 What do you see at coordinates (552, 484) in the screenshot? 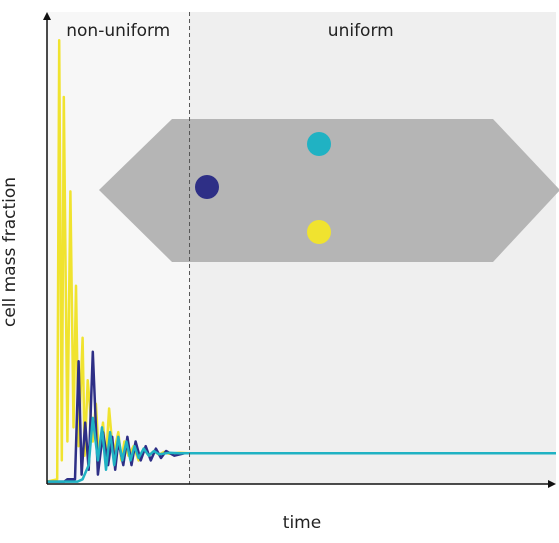
I see `x-axis-arrow-icon` at bounding box center [552, 484].